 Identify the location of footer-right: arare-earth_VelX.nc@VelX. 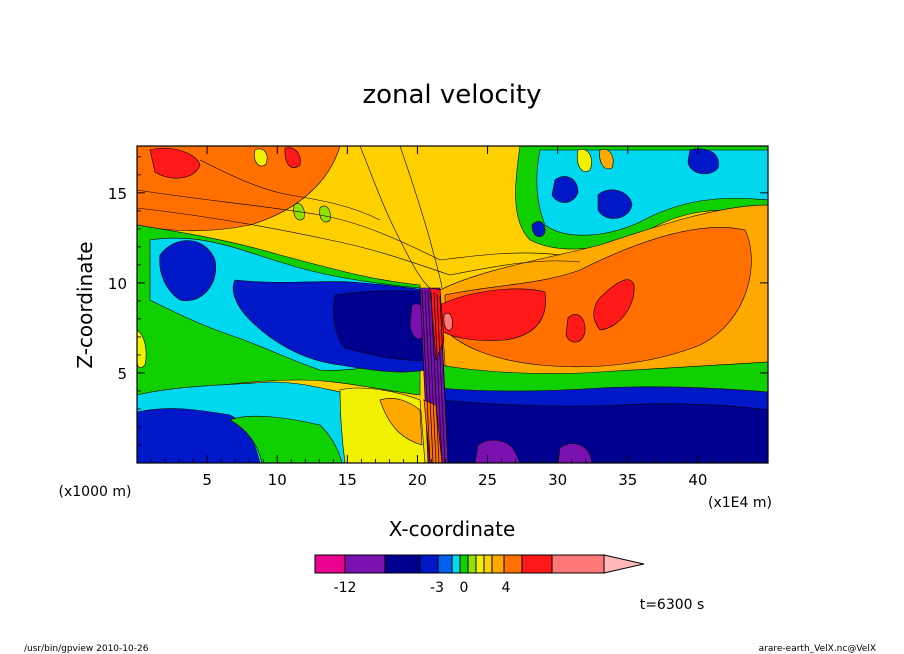
(817, 649).